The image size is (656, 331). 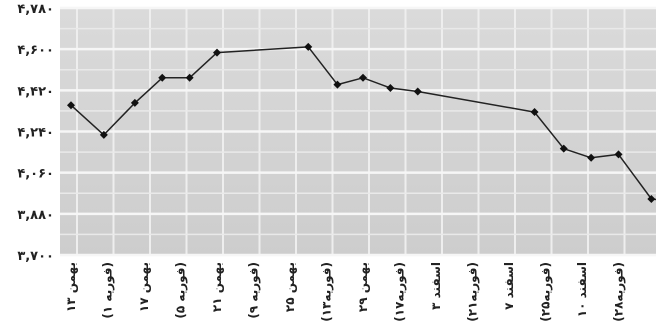 I want to click on y-tick-label: ۳,۷۰۰, so click(x=35, y=256).